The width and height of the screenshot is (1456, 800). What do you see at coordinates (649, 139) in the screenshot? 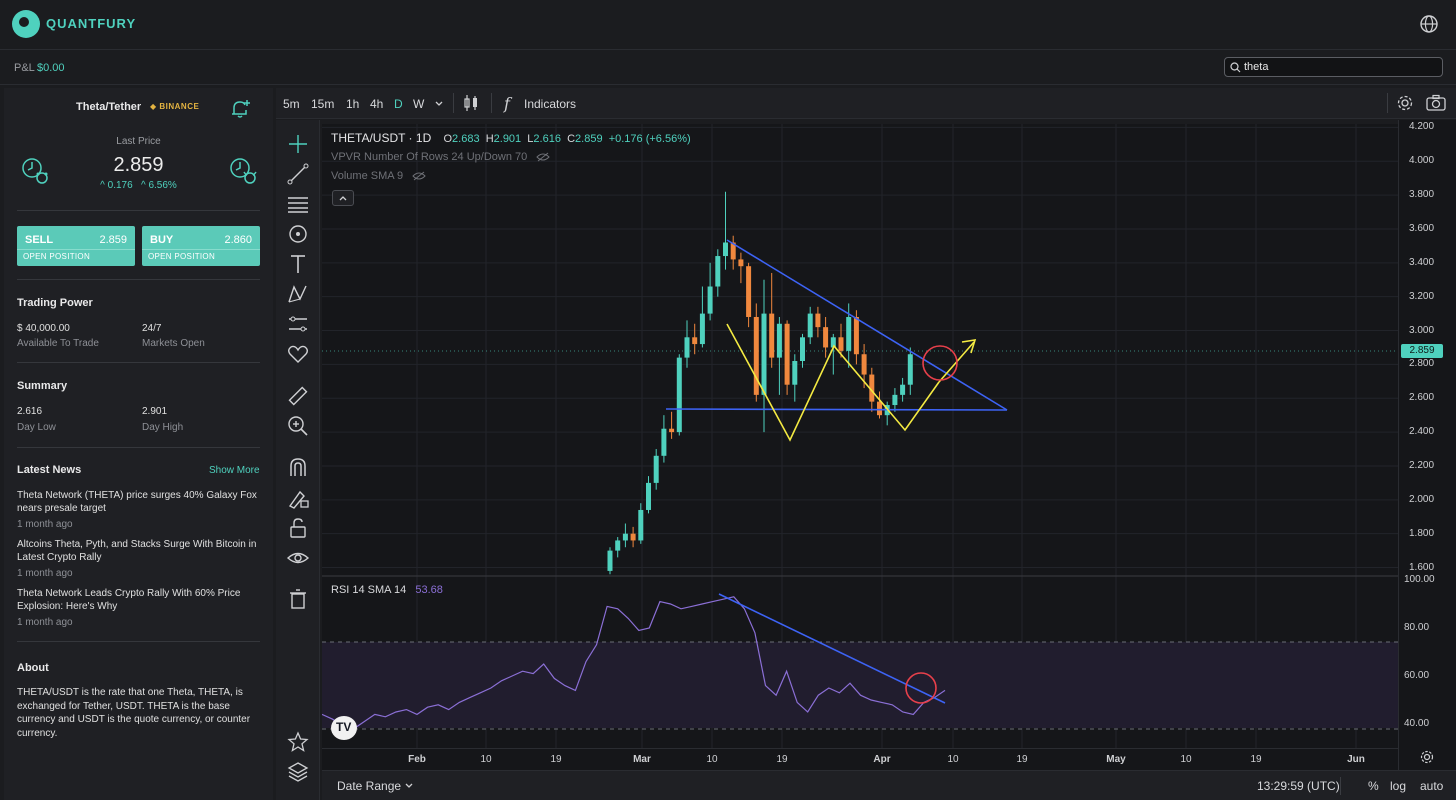
I see `legend-change: +0.176 (+6.56%)` at bounding box center [649, 139].